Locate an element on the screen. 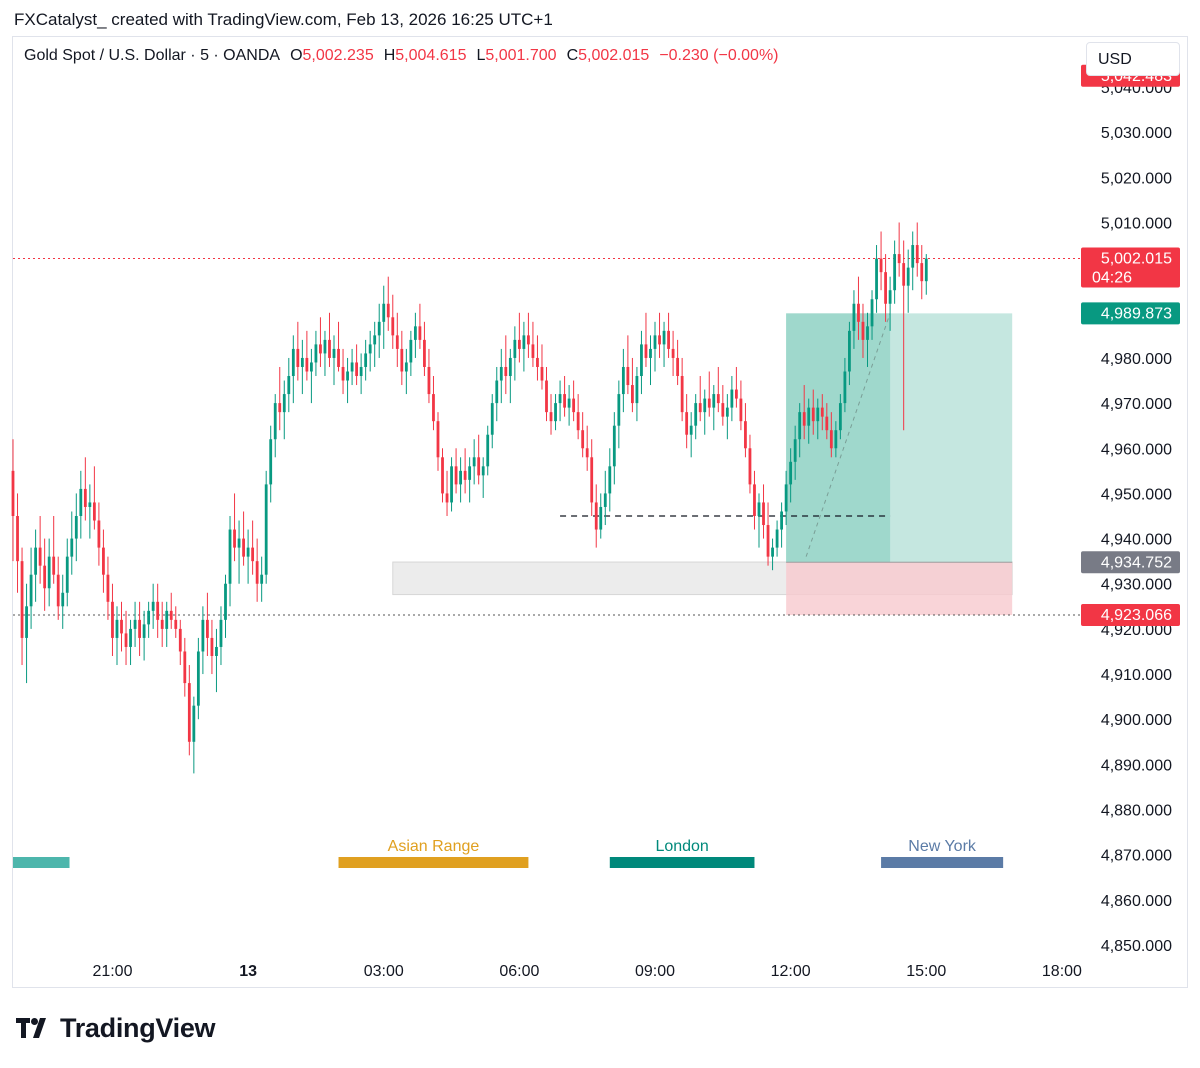 The height and width of the screenshot is (1068, 1200). price-tick-label: 5,020.000 is located at coordinates (1136, 178).